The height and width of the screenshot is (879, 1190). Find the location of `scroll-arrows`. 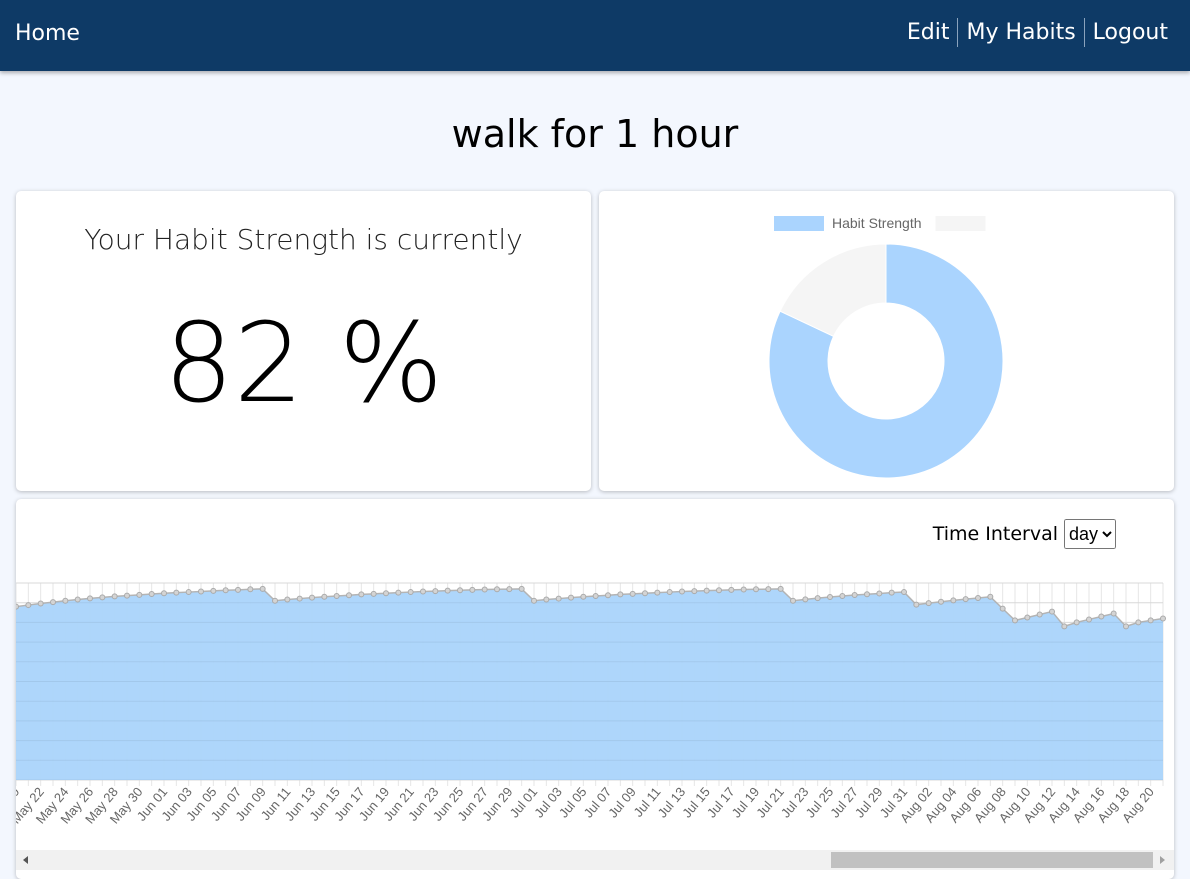

scroll-arrows is located at coordinates (594, 860).